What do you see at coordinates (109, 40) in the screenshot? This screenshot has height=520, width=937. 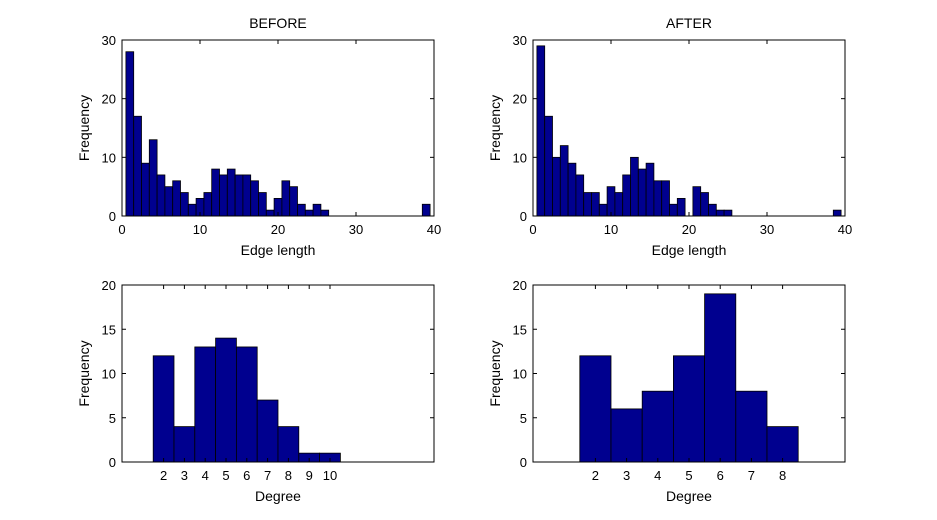 I see `y-tick-label: 30` at bounding box center [109, 40].